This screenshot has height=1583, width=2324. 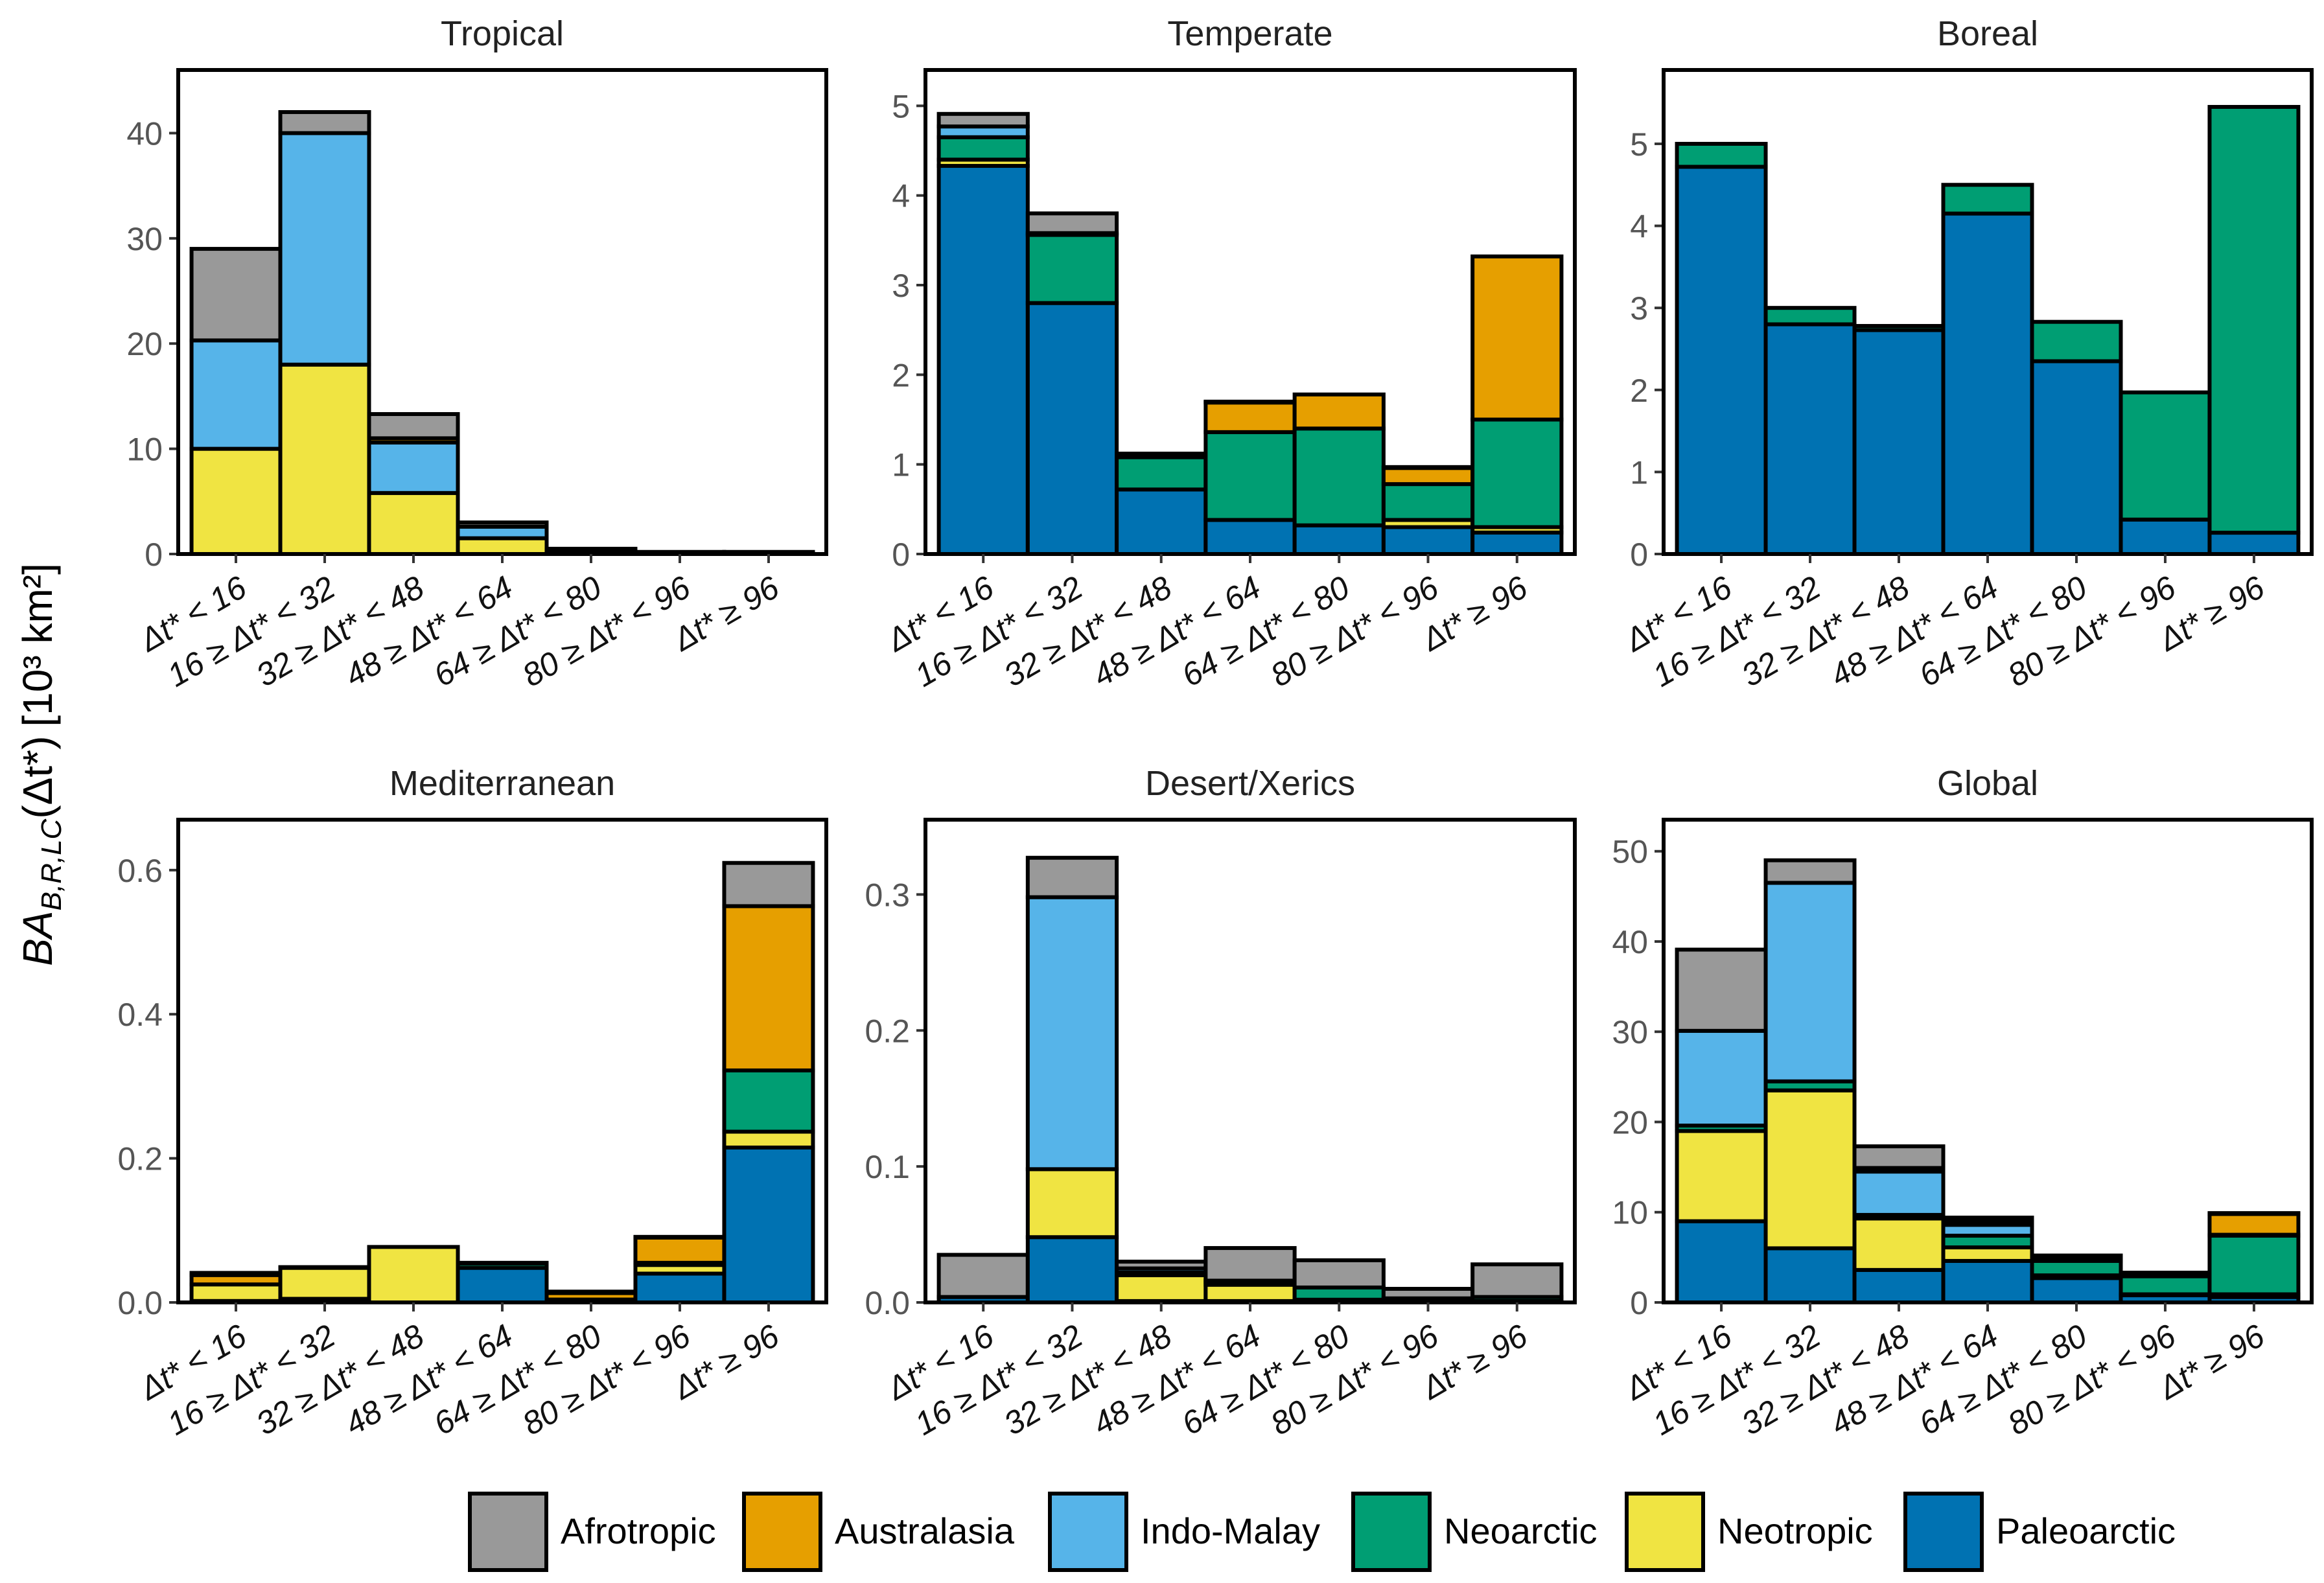 I want to click on y-tick-label: 30, so click(x=1630, y=1032).